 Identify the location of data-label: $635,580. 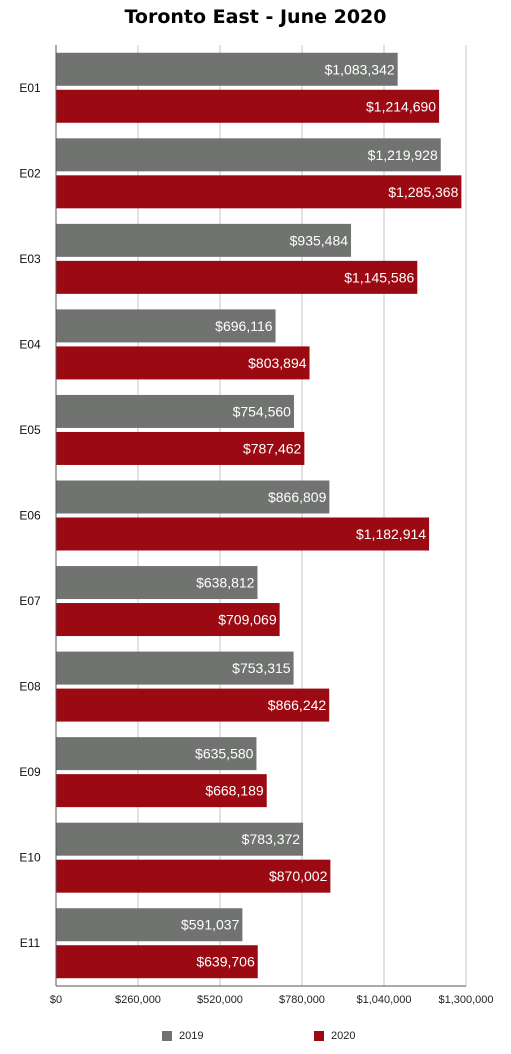
(224, 754).